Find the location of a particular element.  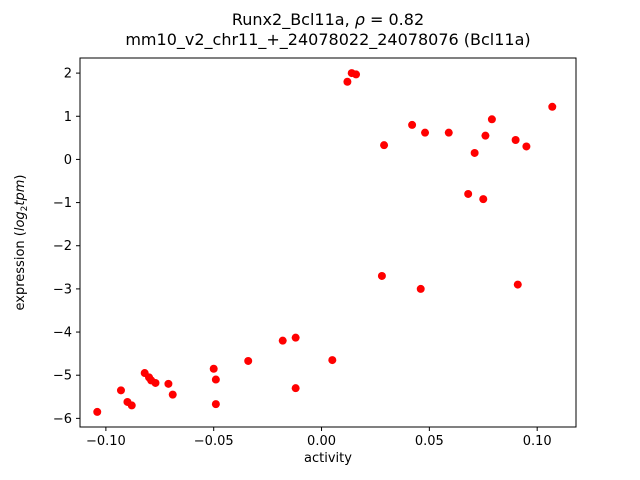

x-tick-label: −0.10 is located at coordinates (106, 441).